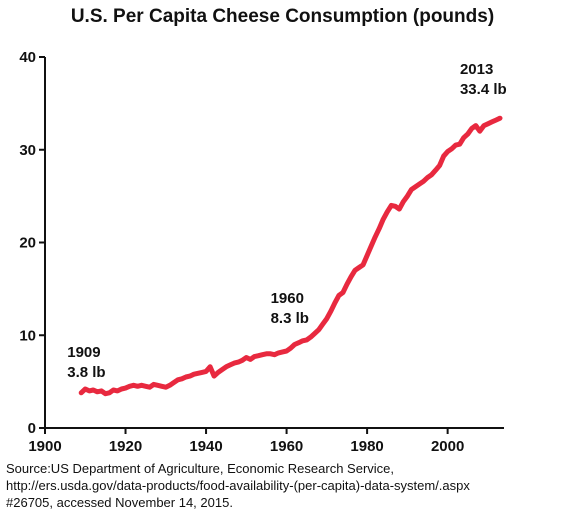 The height and width of the screenshot is (520, 565). What do you see at coordinates (86, 372) in the screenshot?
I see `annotation-label: 3.8 lb` at bounding box center [86, 372].